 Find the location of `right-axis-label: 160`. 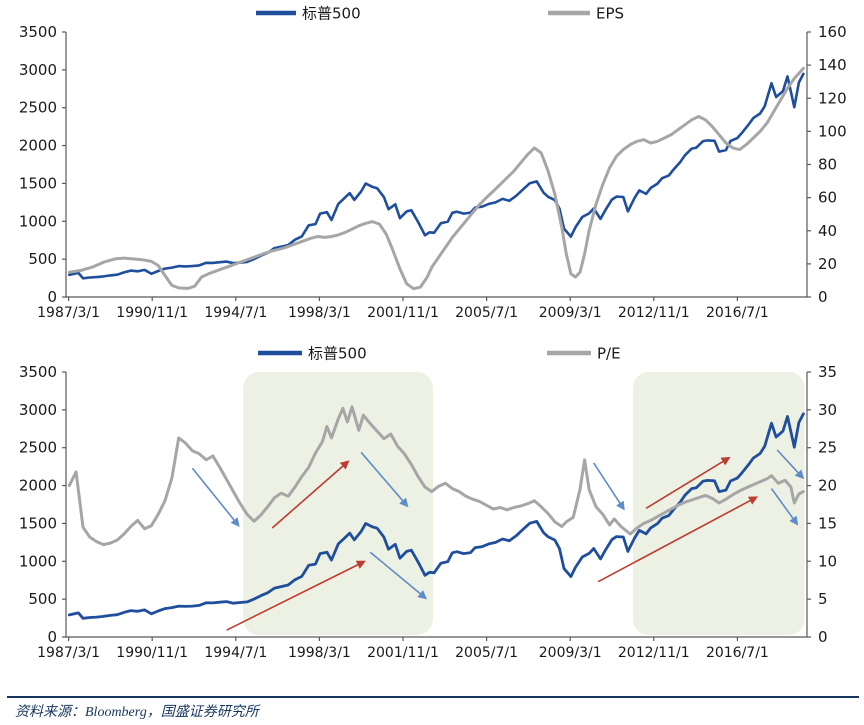

right-axis-label: 160 is located at coordinates (832, 32).